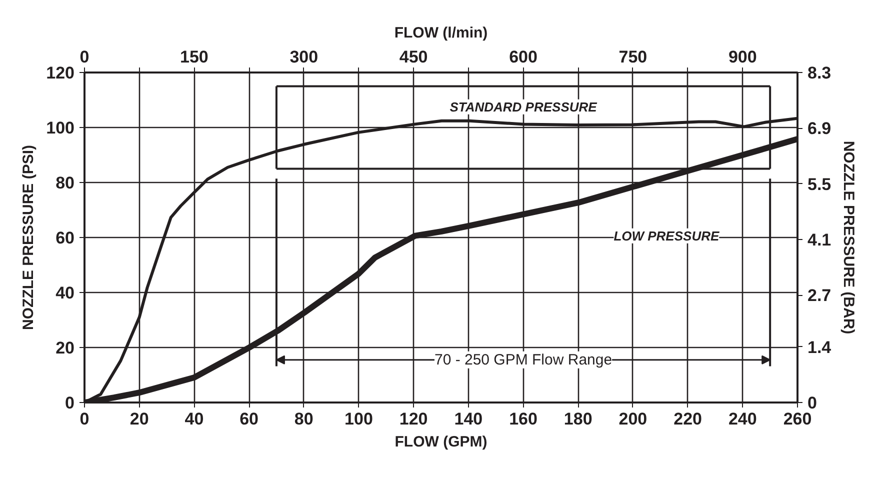 This screenshot has width=874, height=478. What do you see at coordinates (60, 128) in the screenshot?
I see `y-tick-label: 100` at bounding box center [60, 128].